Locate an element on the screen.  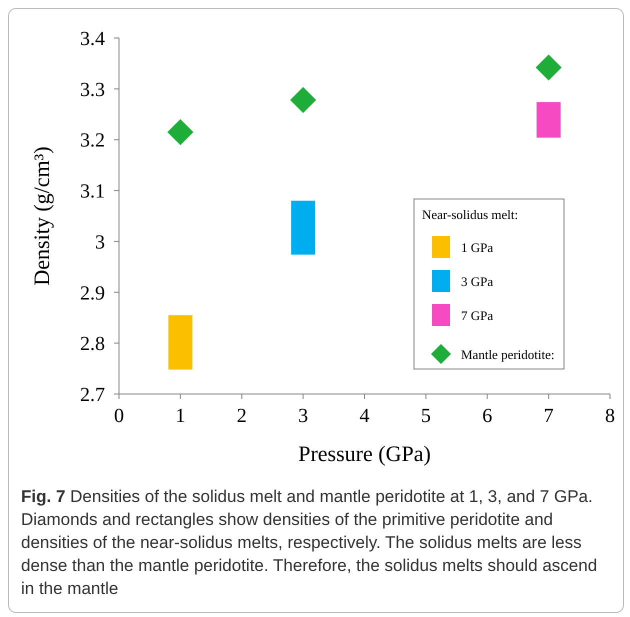
x-tick-label: 8 is located at coordinates (610, 416).